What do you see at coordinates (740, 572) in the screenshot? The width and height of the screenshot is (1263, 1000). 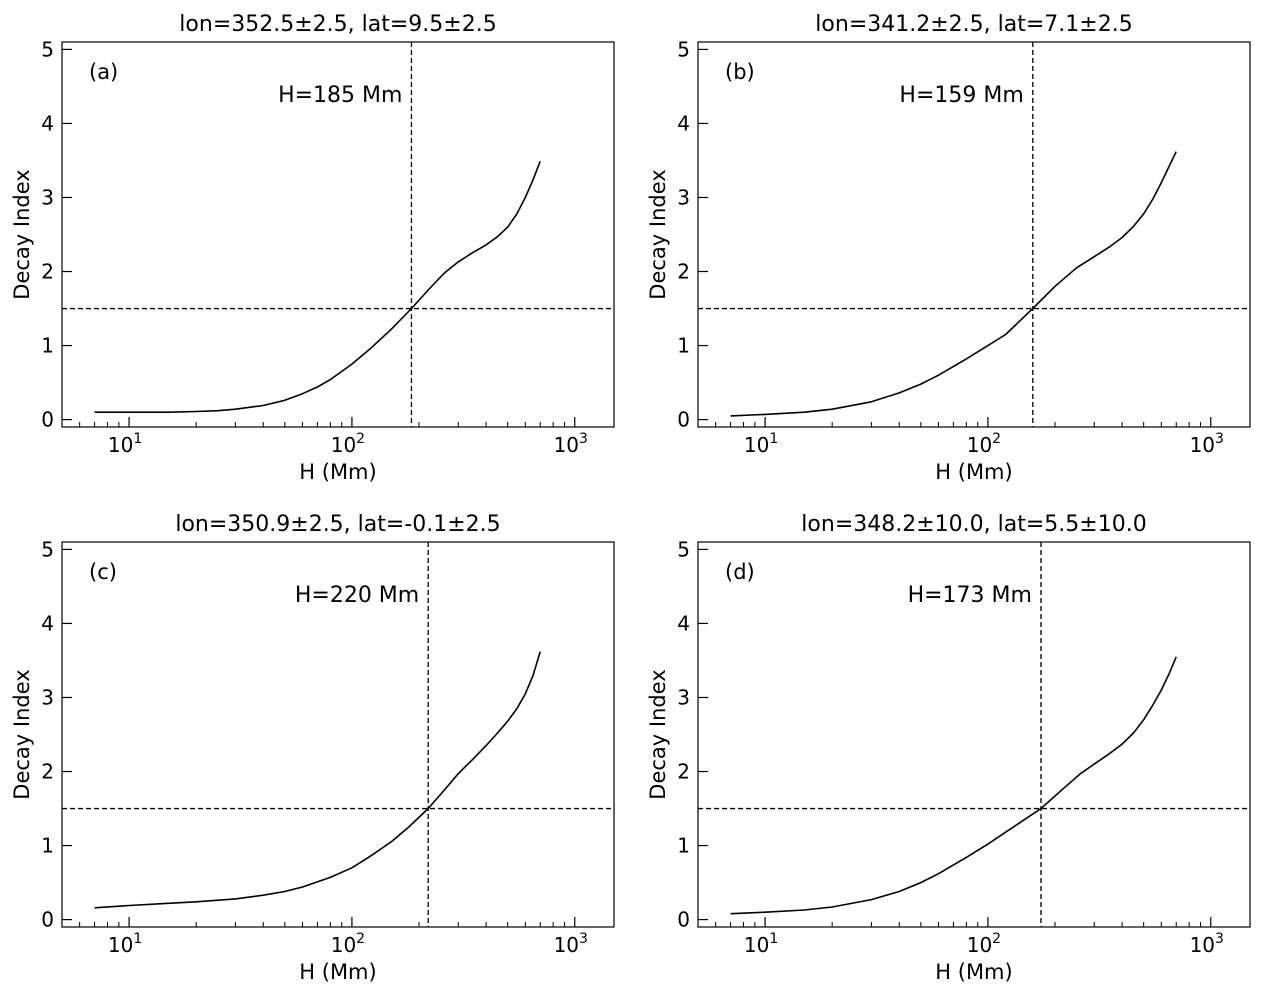 I see `panel-label: (d)` at bounding box center [740, 572].